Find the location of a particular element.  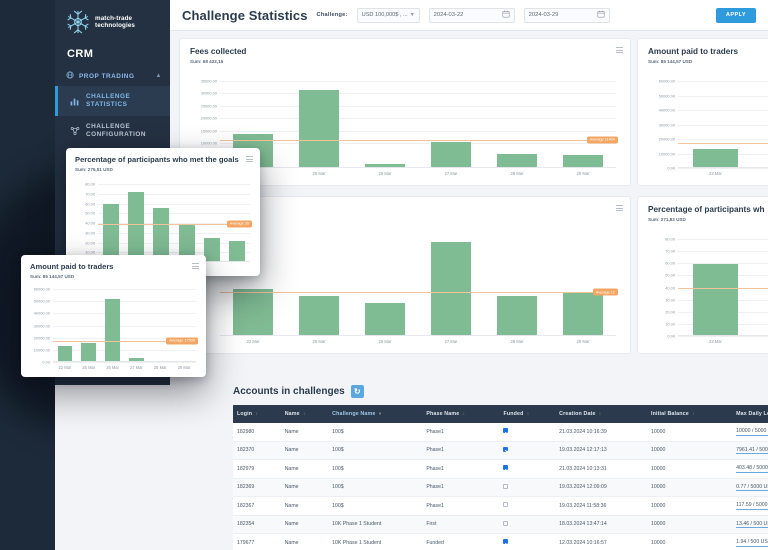

sidebar-group-prop-trading: PROP TRADING ▲ is located at coordinates (112, 76).